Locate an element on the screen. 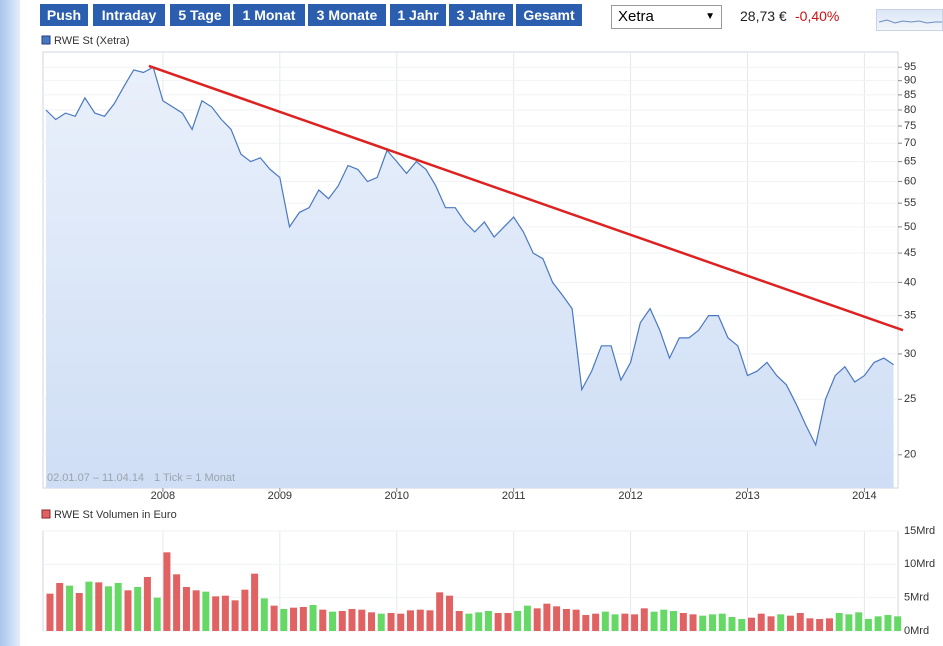  price-change: -0,40% is located at coordinates (817, 16).